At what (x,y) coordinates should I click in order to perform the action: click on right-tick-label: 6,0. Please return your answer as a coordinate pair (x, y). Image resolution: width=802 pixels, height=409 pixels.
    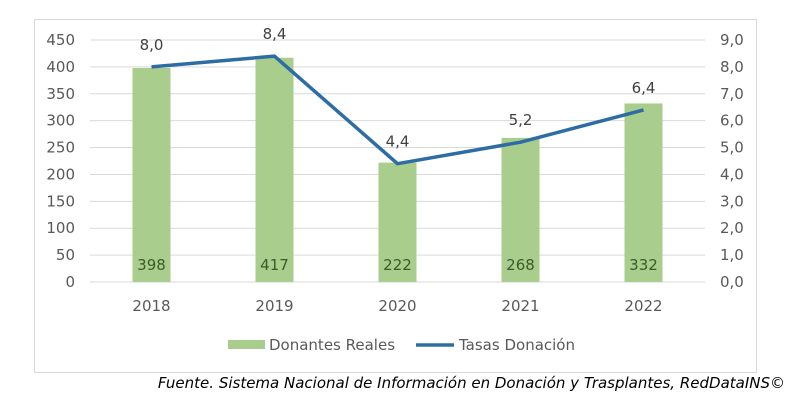
    Looking at the image, I should click on (732, 121).